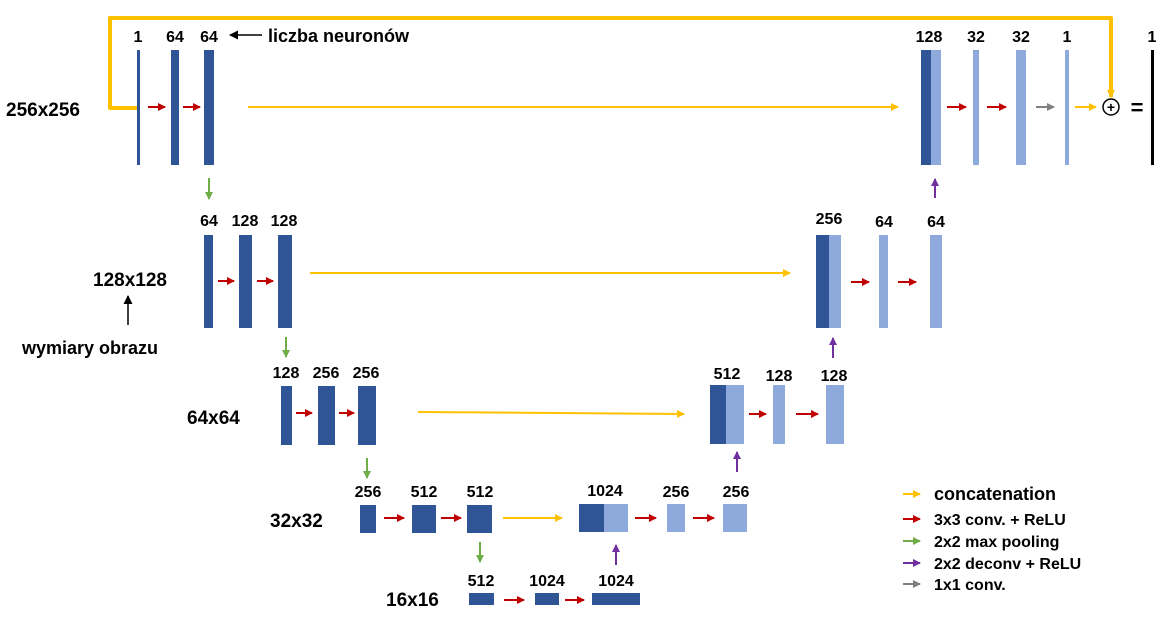 The height and width of the screenshot is (633, 1174). I want to click on legend-item-max-pooling: 2x2 max pooling, so click(981, 542).